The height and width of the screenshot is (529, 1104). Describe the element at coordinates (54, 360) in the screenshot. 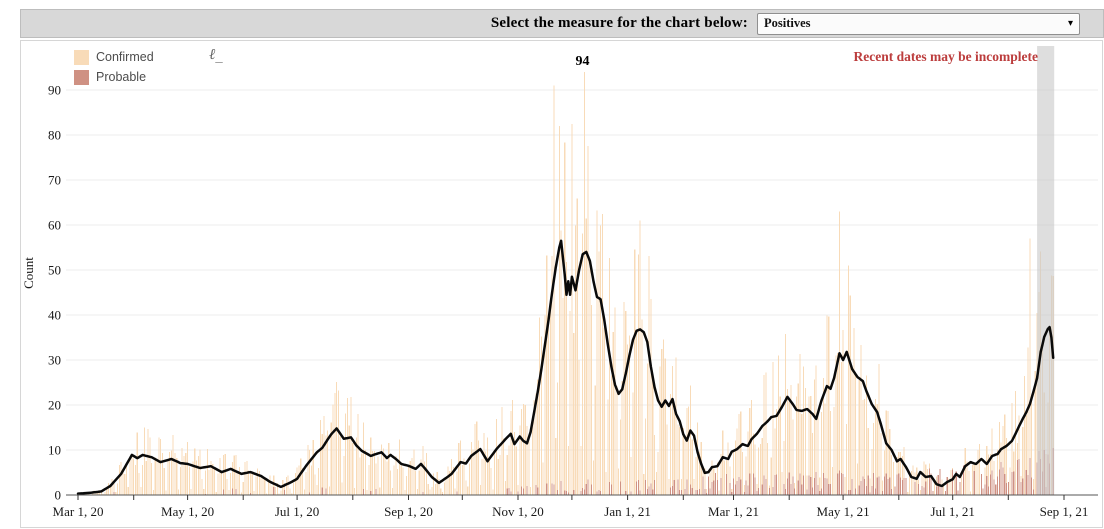

I see `y-tick-label: 30` at that location.